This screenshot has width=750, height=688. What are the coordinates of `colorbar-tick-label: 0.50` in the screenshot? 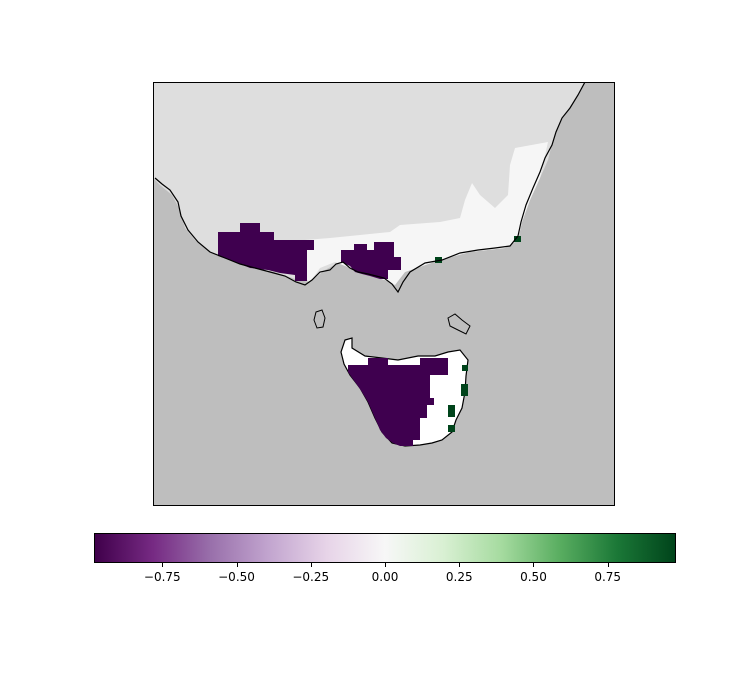 It's located at (533, 577).